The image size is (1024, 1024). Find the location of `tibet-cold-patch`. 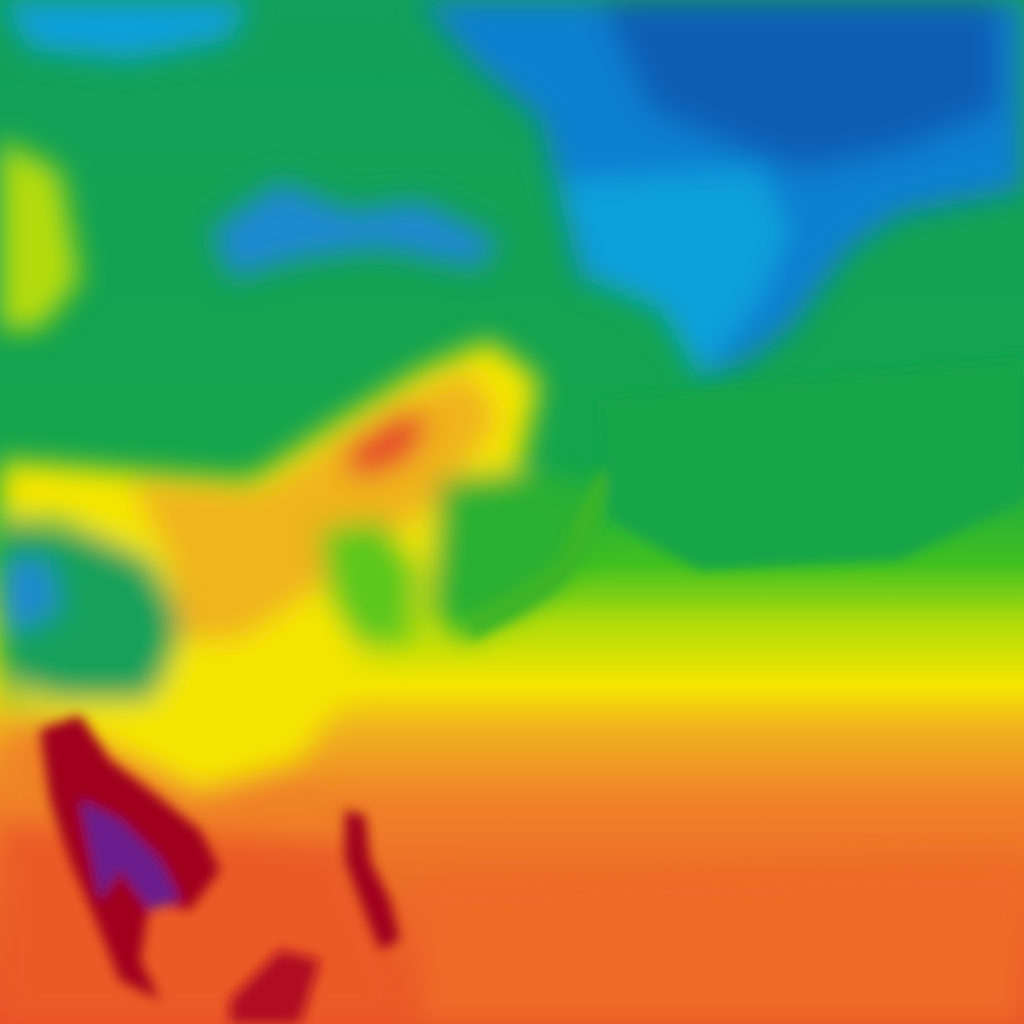

tibet-cold-patch is located at coordinates (30, 595).